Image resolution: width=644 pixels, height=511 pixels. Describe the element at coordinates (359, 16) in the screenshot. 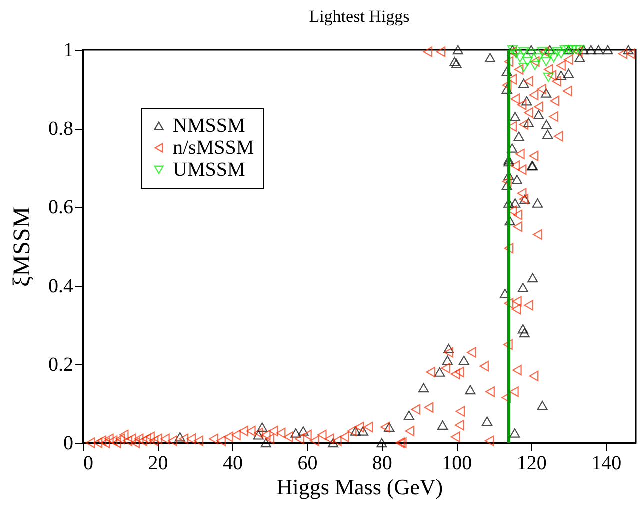

I see `chart-title: Lightest Higgs` at that location.